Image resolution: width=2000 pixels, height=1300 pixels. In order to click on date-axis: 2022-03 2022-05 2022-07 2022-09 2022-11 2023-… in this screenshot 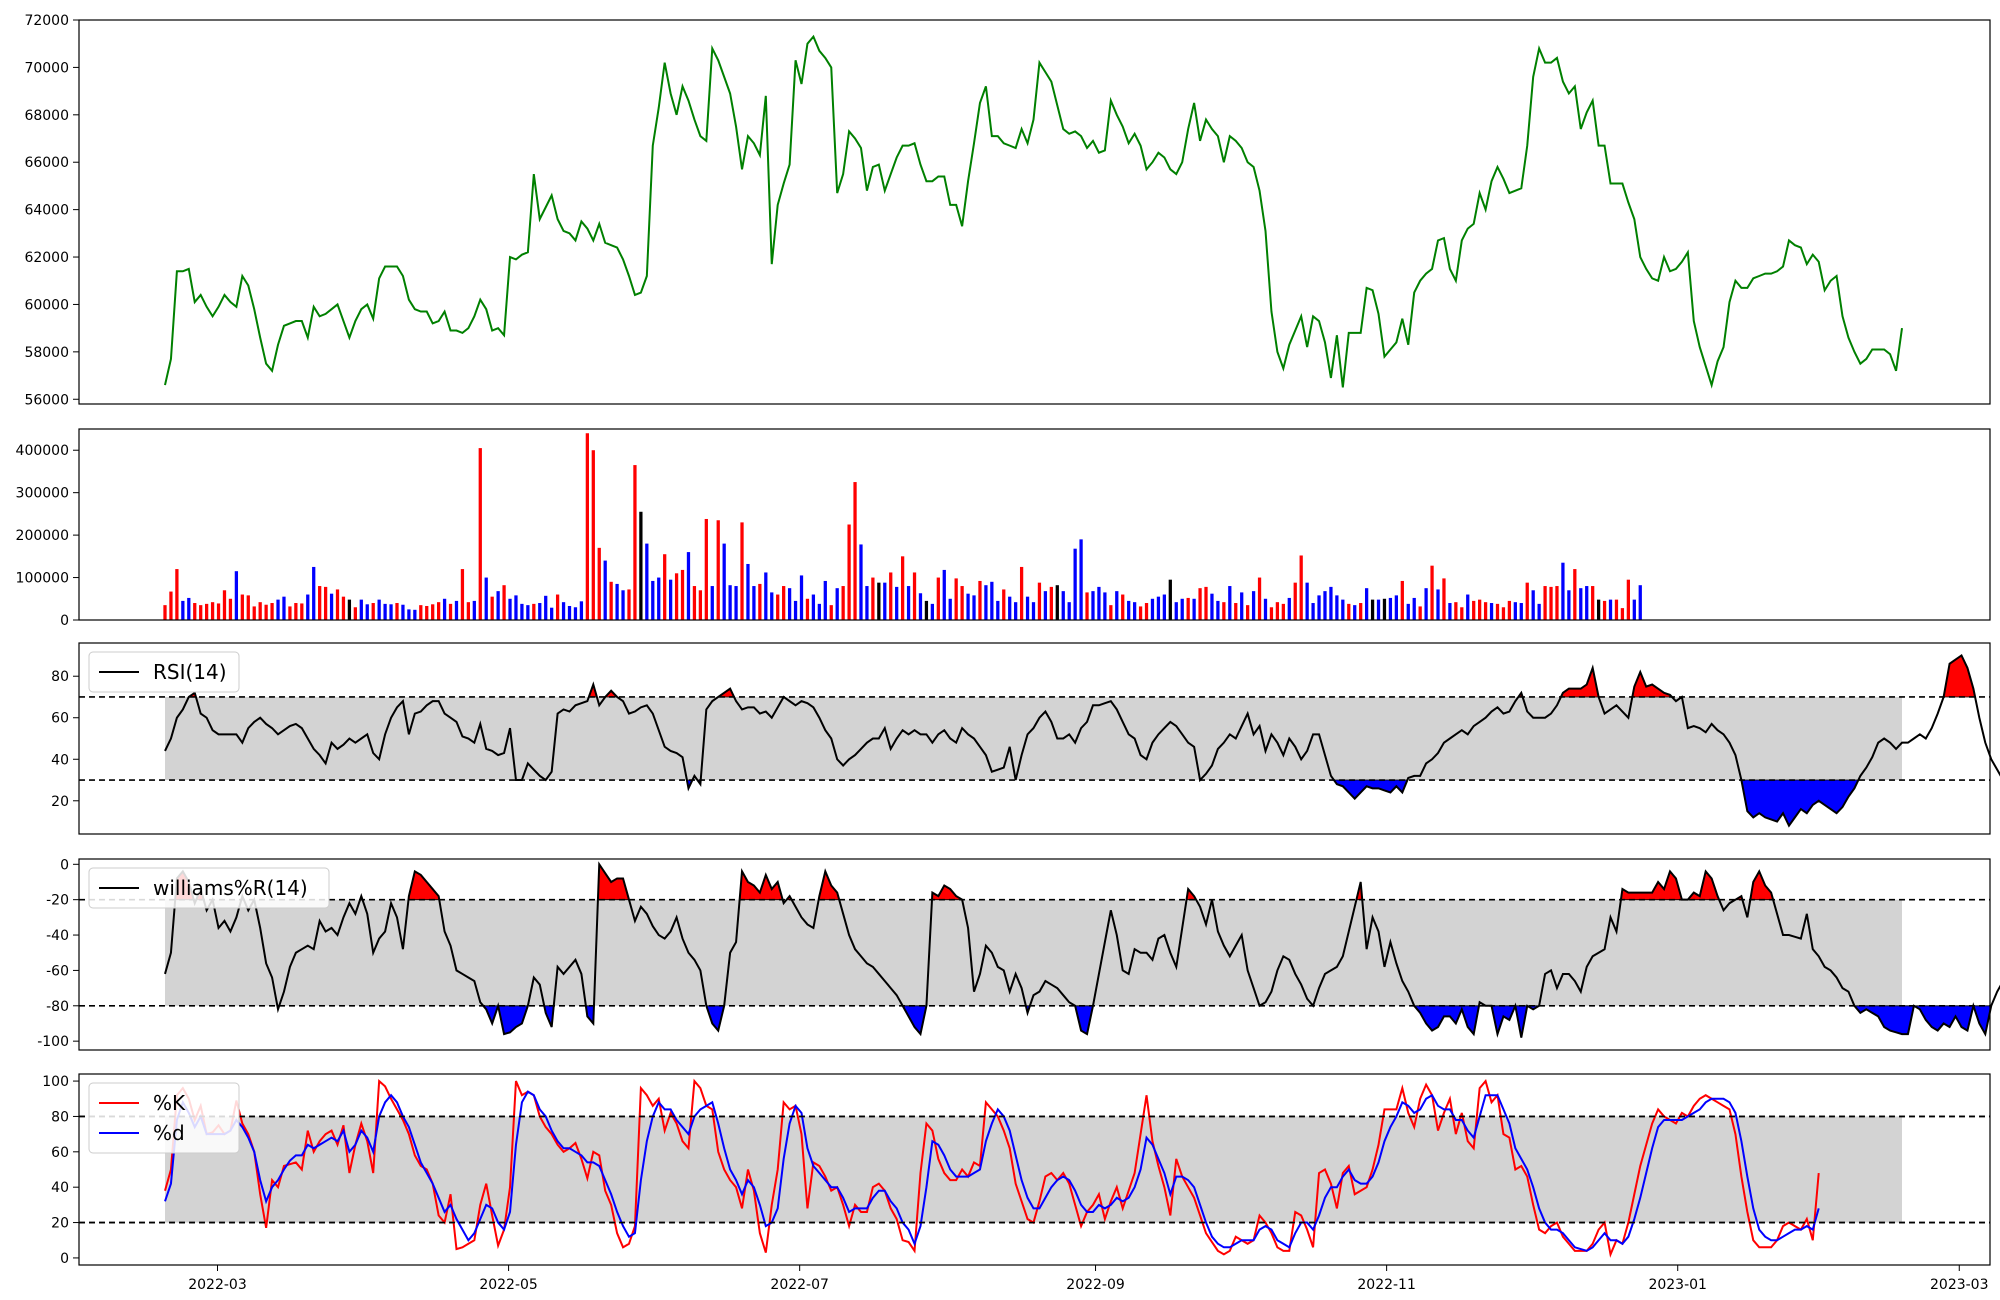, I will do `click(1088, 1279)`.